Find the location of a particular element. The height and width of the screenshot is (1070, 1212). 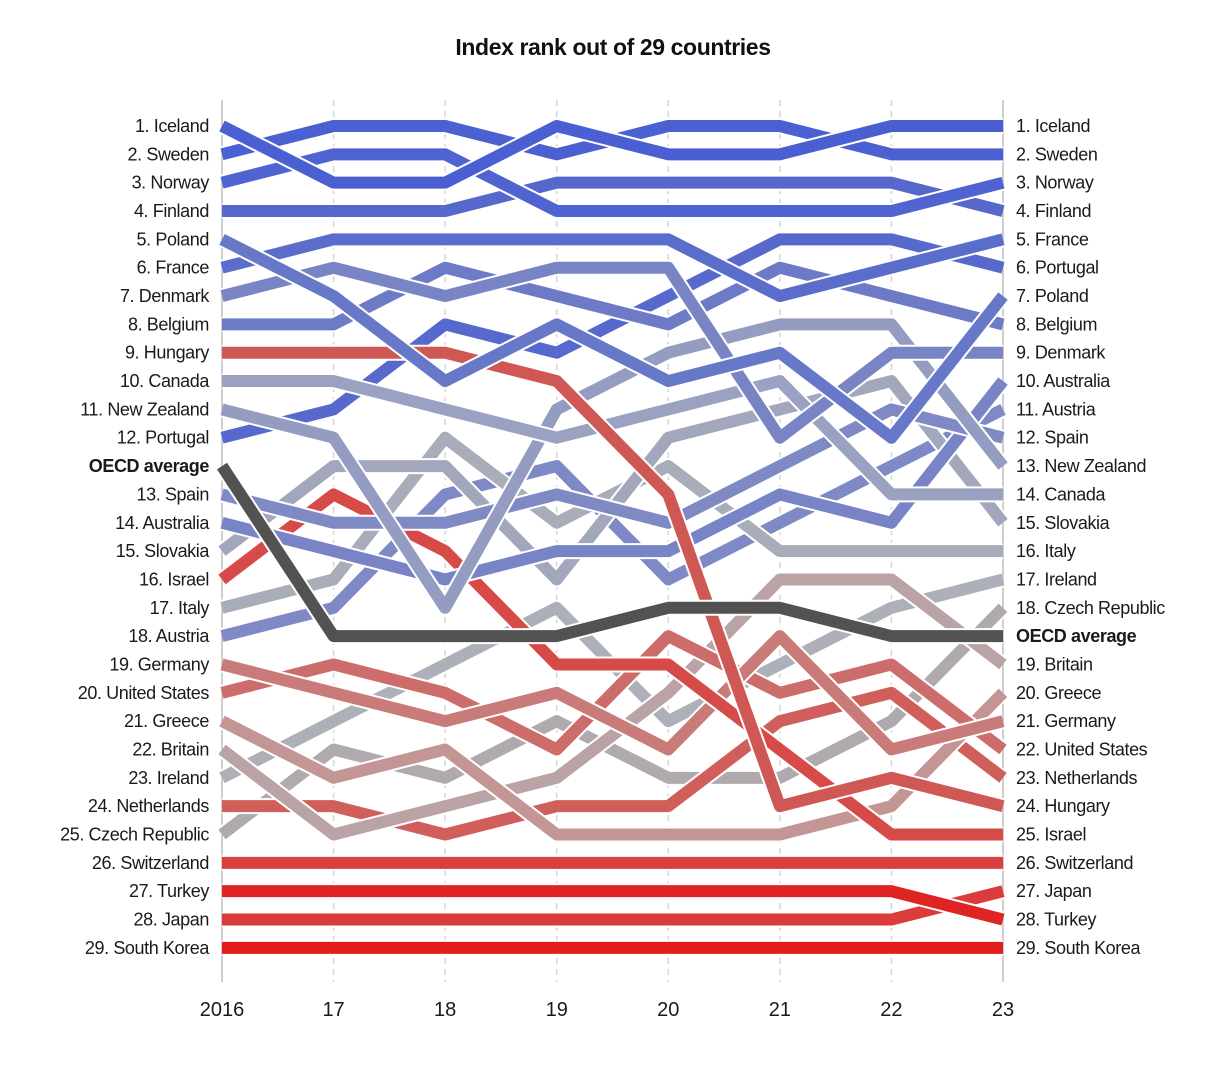

series-denmark is located at coordinates (611, 352).